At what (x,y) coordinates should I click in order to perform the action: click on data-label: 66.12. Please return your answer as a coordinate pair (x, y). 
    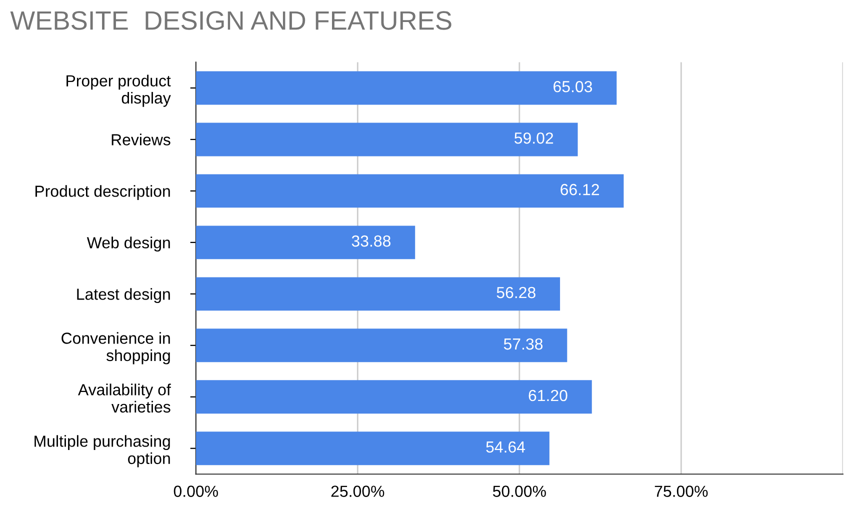
    Looking at the image, I should click on (579, 190).